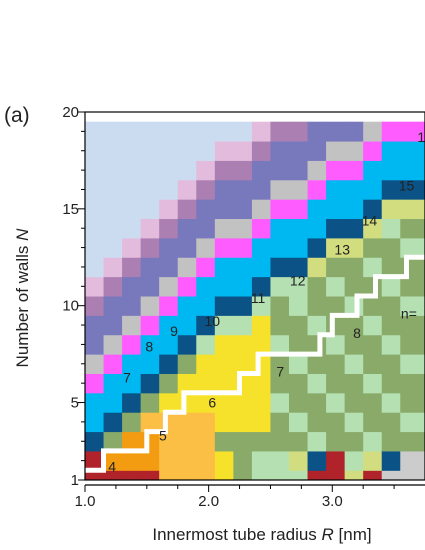 Image resolution: width=425 pixels, height=550 pixels. I want to click on y-axis-label-prefix: Number of walls, so click(22, 304).